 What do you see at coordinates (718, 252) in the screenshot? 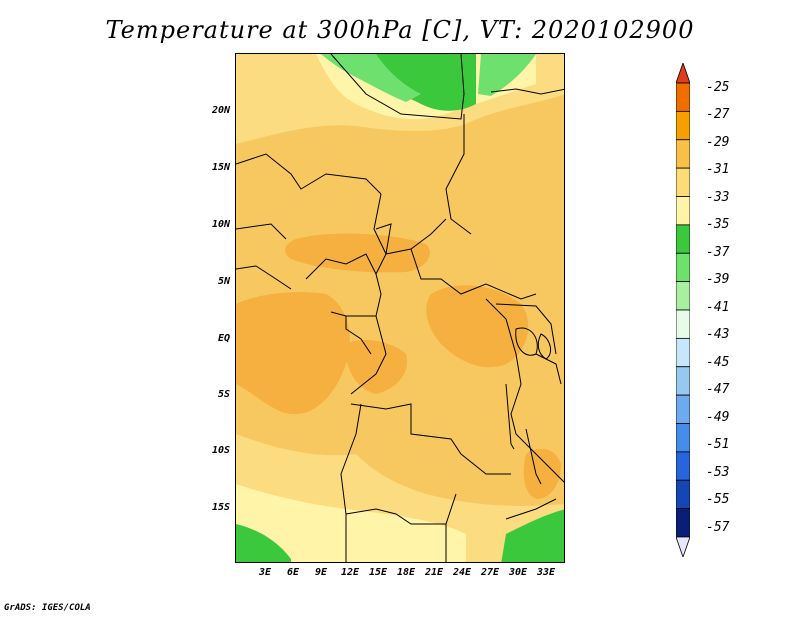
I see `legend-label-m37: -37` at bounding box center [718, 252].